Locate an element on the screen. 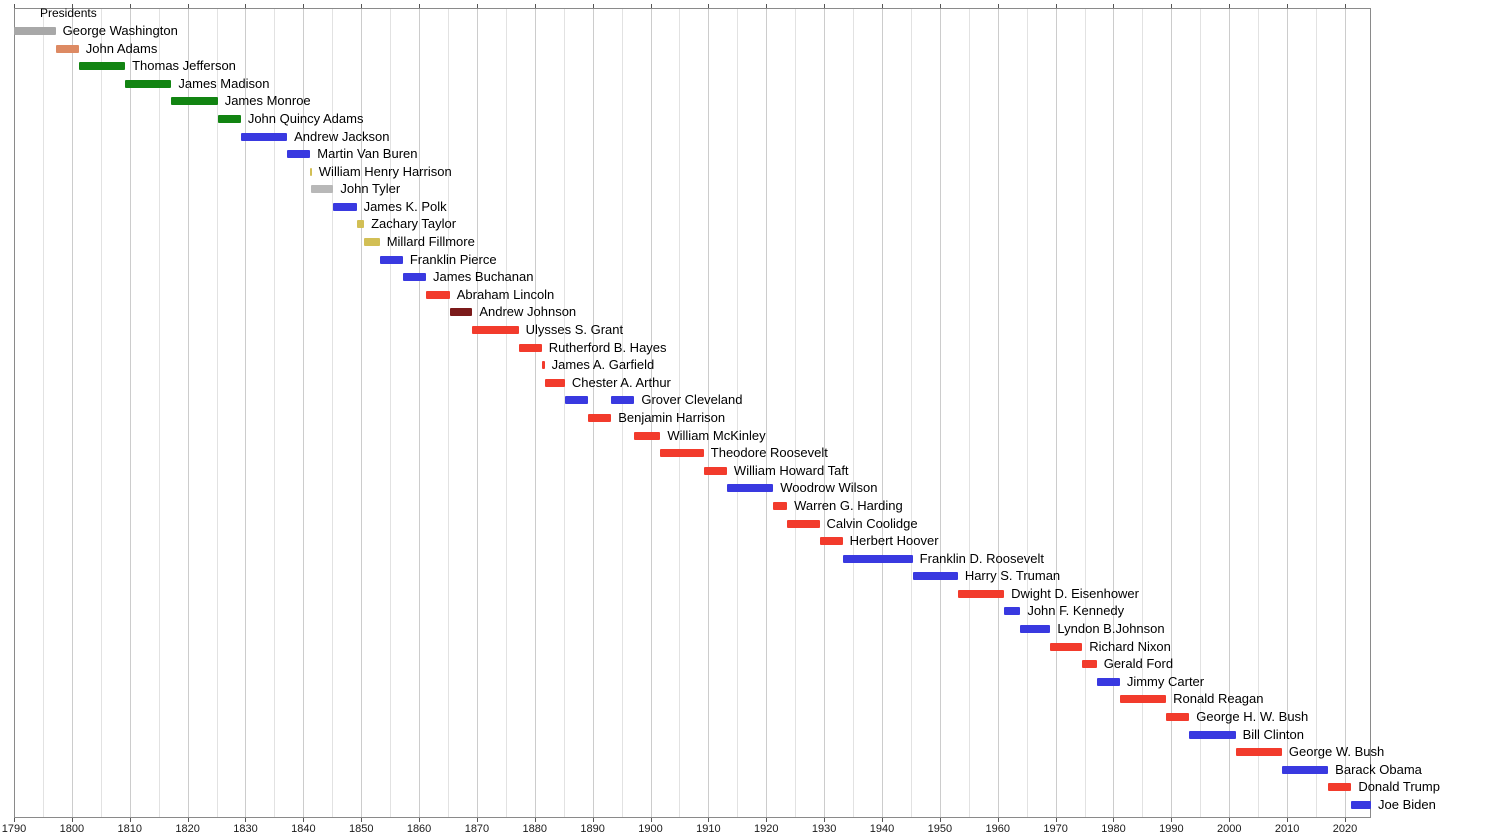  president-label: Calvin Coolidge is located at coordinates (872, 523).